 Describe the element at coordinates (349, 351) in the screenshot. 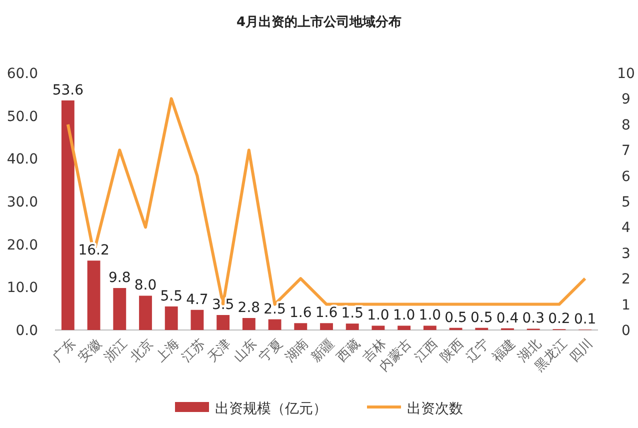

I see `x-tick-label: 西藏` at that location.